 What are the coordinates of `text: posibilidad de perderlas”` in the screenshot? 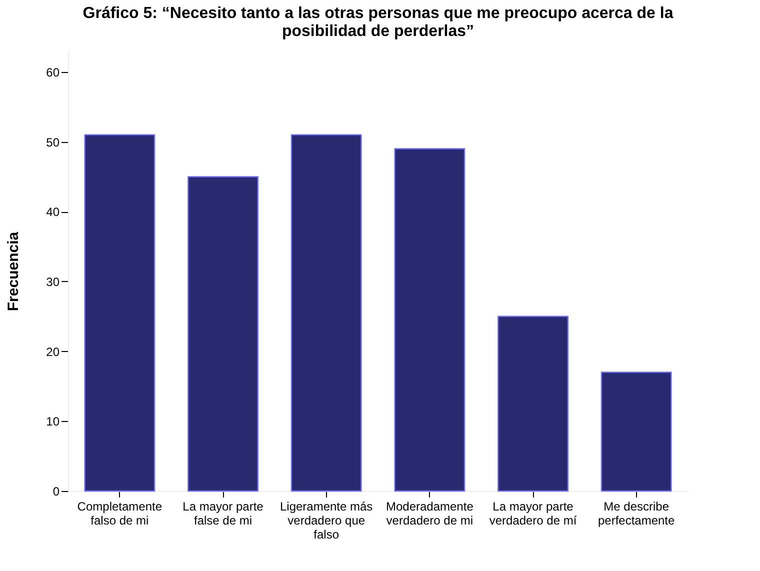 It's located at (378, 31).